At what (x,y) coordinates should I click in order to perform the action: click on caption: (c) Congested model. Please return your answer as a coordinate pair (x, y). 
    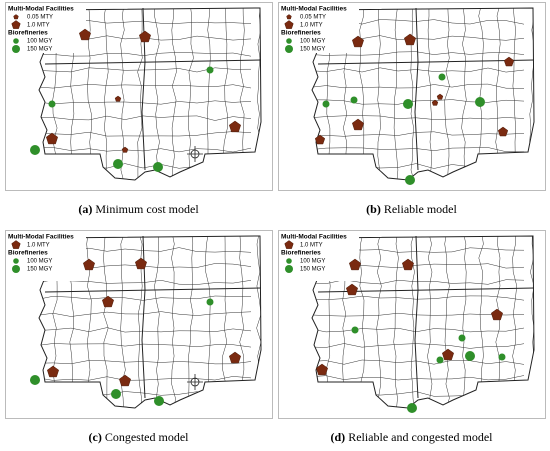
    Looking at the image, I should click on (139, 437).